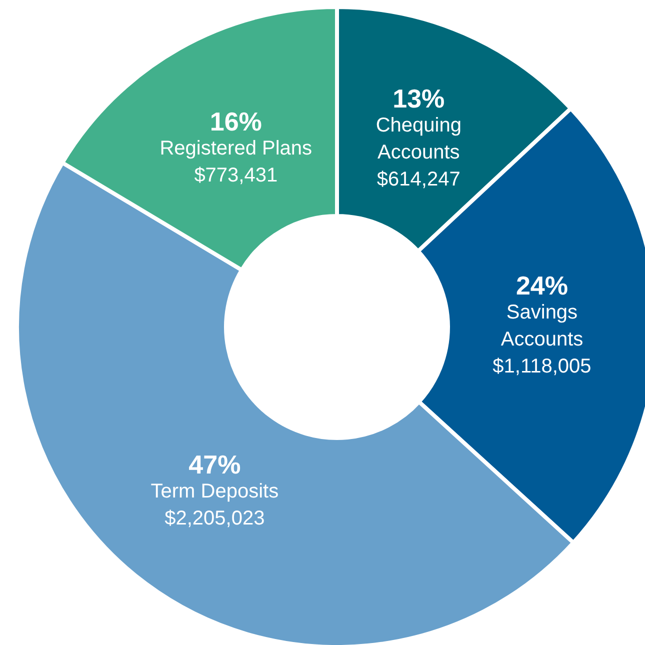 Image resolution: width=645 pixels, height=645 pixels. What do you see at coordinates (236, 121) in the screenshot?
I see `text: 16%` at bounding box center [236, 121].